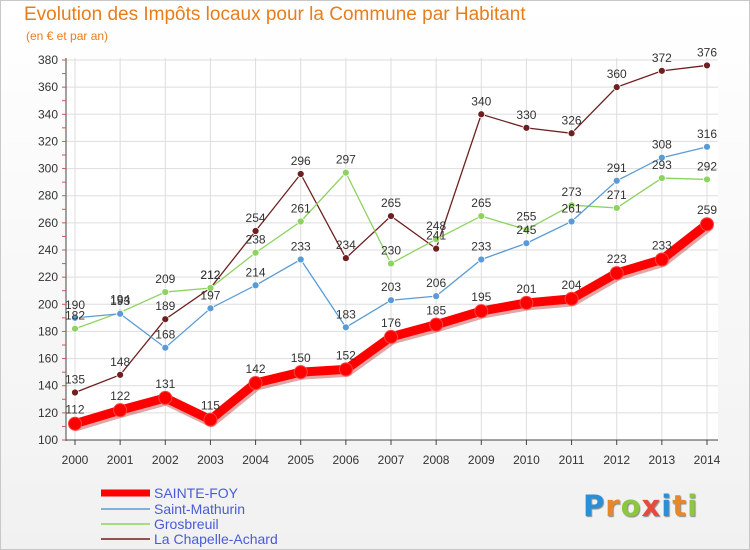  I want to click on data-label: 135, so click(75, 380).